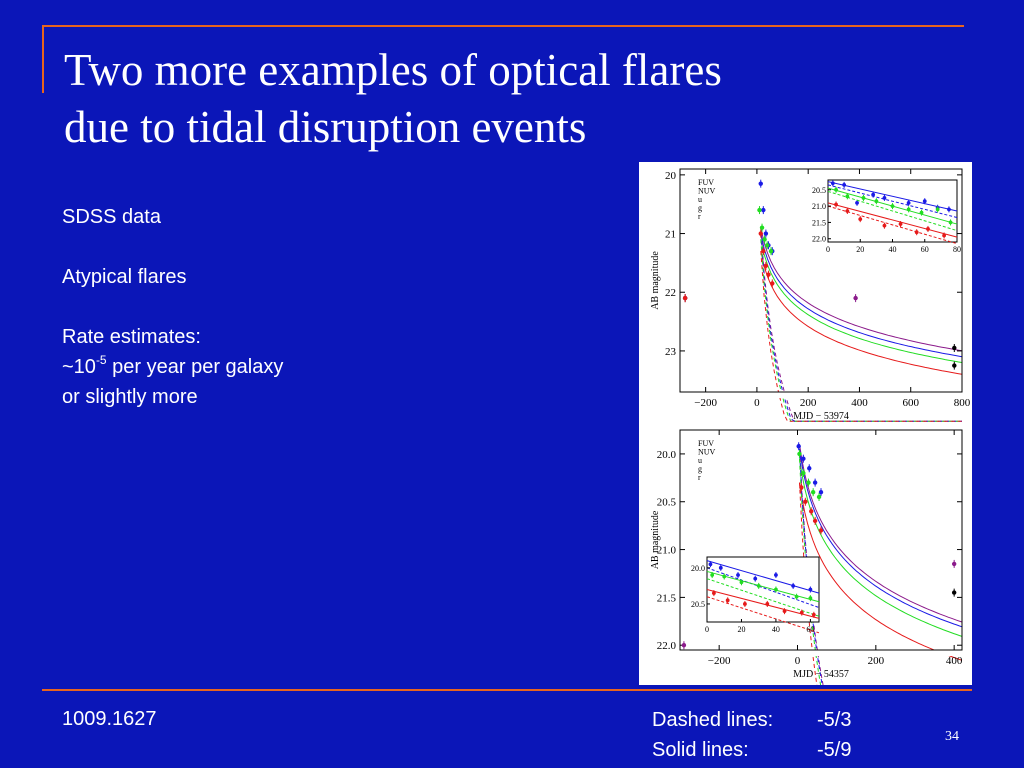 Image resolution: width=1024 pixels, height=768 pixels. I want to click on solid-value: -5/9, so click(834, 750).